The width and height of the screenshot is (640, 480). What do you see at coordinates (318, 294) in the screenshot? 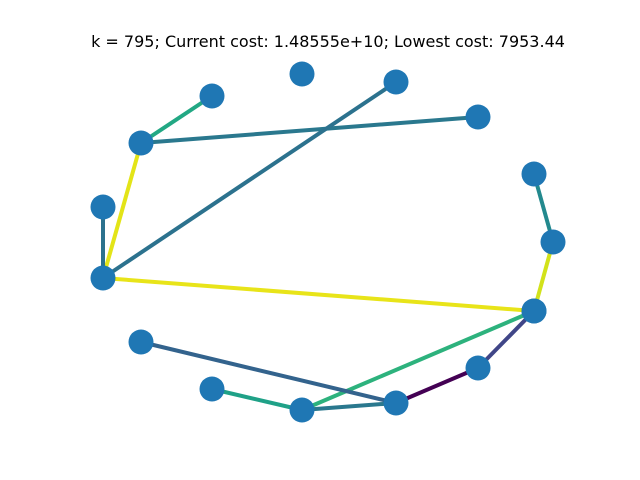
I see `edge-n9-n12` at bounding box center [318, 294].